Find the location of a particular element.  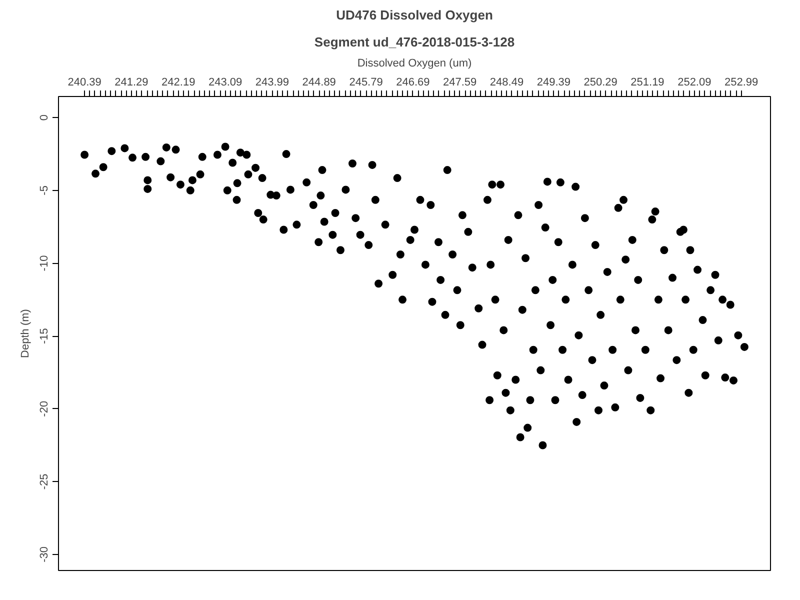

x-tick-label: 244.89 is located at coordinates (319, 82).